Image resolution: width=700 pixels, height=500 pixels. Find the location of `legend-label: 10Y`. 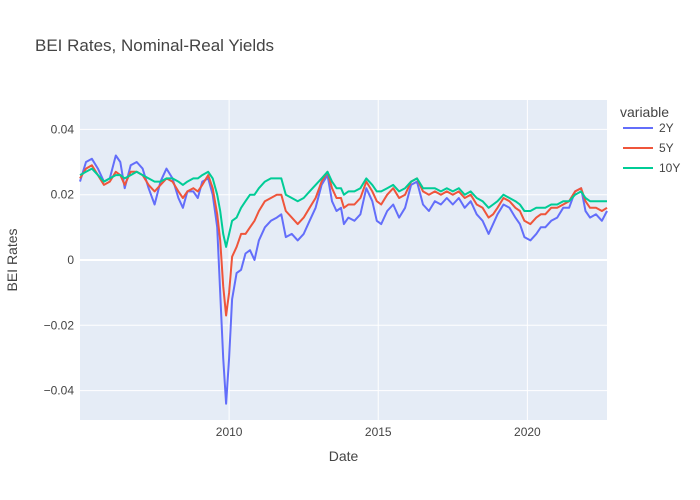

legend-label: 10Y is located at coordinates (669, 168).